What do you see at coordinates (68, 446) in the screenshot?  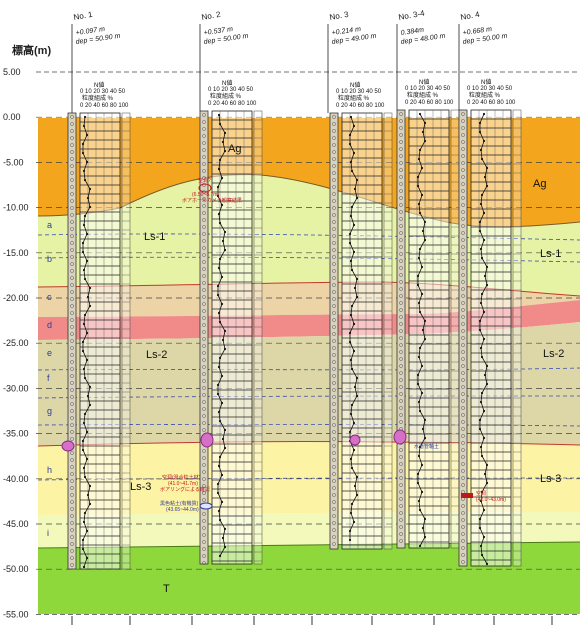 I see `cavity-marker` at bounding box center [68, 446].